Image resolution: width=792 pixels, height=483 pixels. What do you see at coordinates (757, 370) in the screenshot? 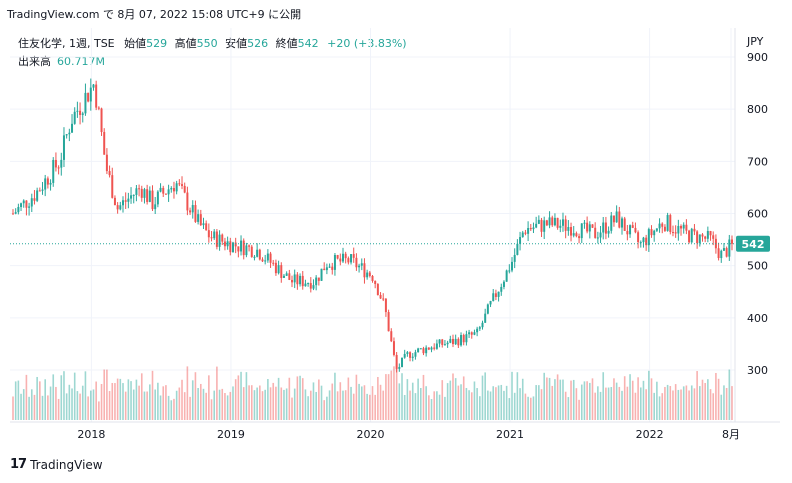
I see `price-tick-label: 300` at bounding box center [757, 370].